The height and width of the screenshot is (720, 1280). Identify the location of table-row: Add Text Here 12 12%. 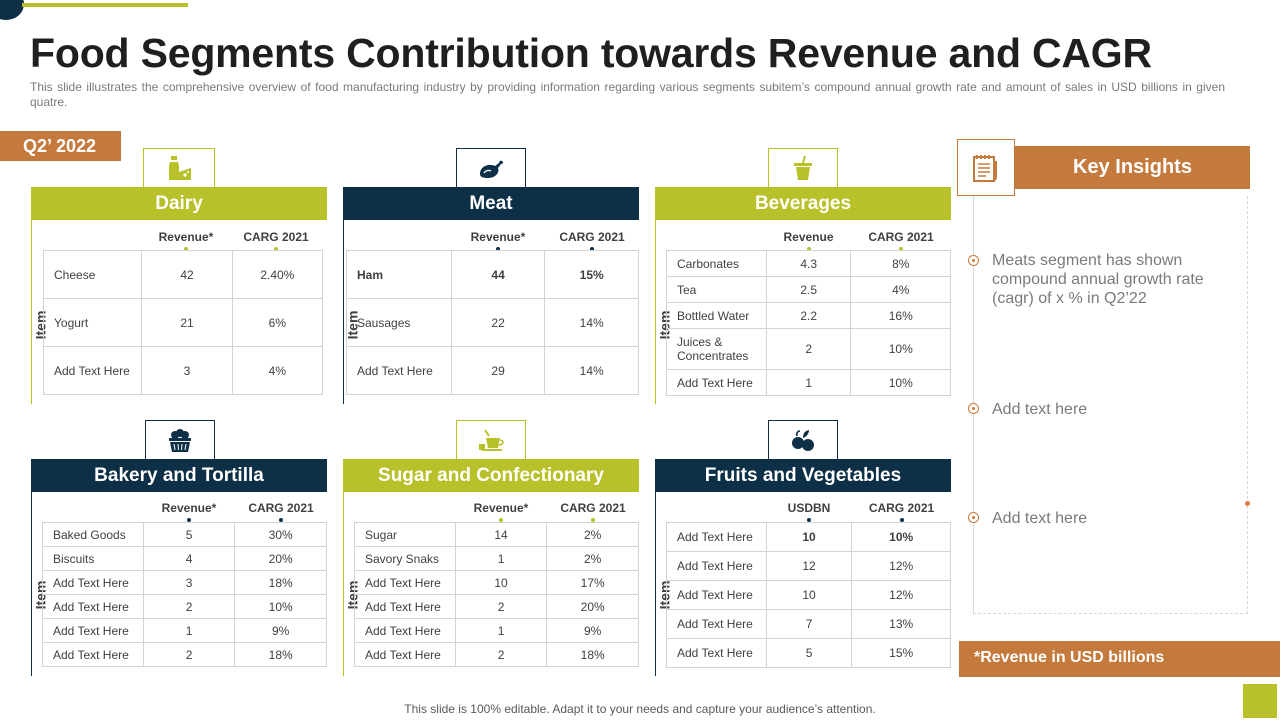
(808, 566).